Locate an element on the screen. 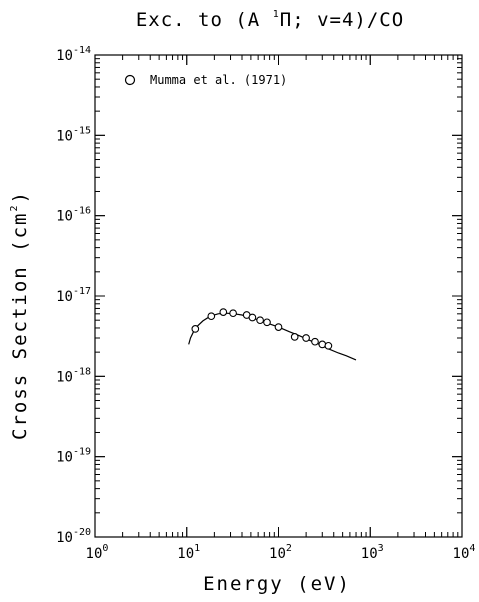 The height and width of the screenshot is (602, 479). title-symbol: Π is located at coordinates (286, 20).